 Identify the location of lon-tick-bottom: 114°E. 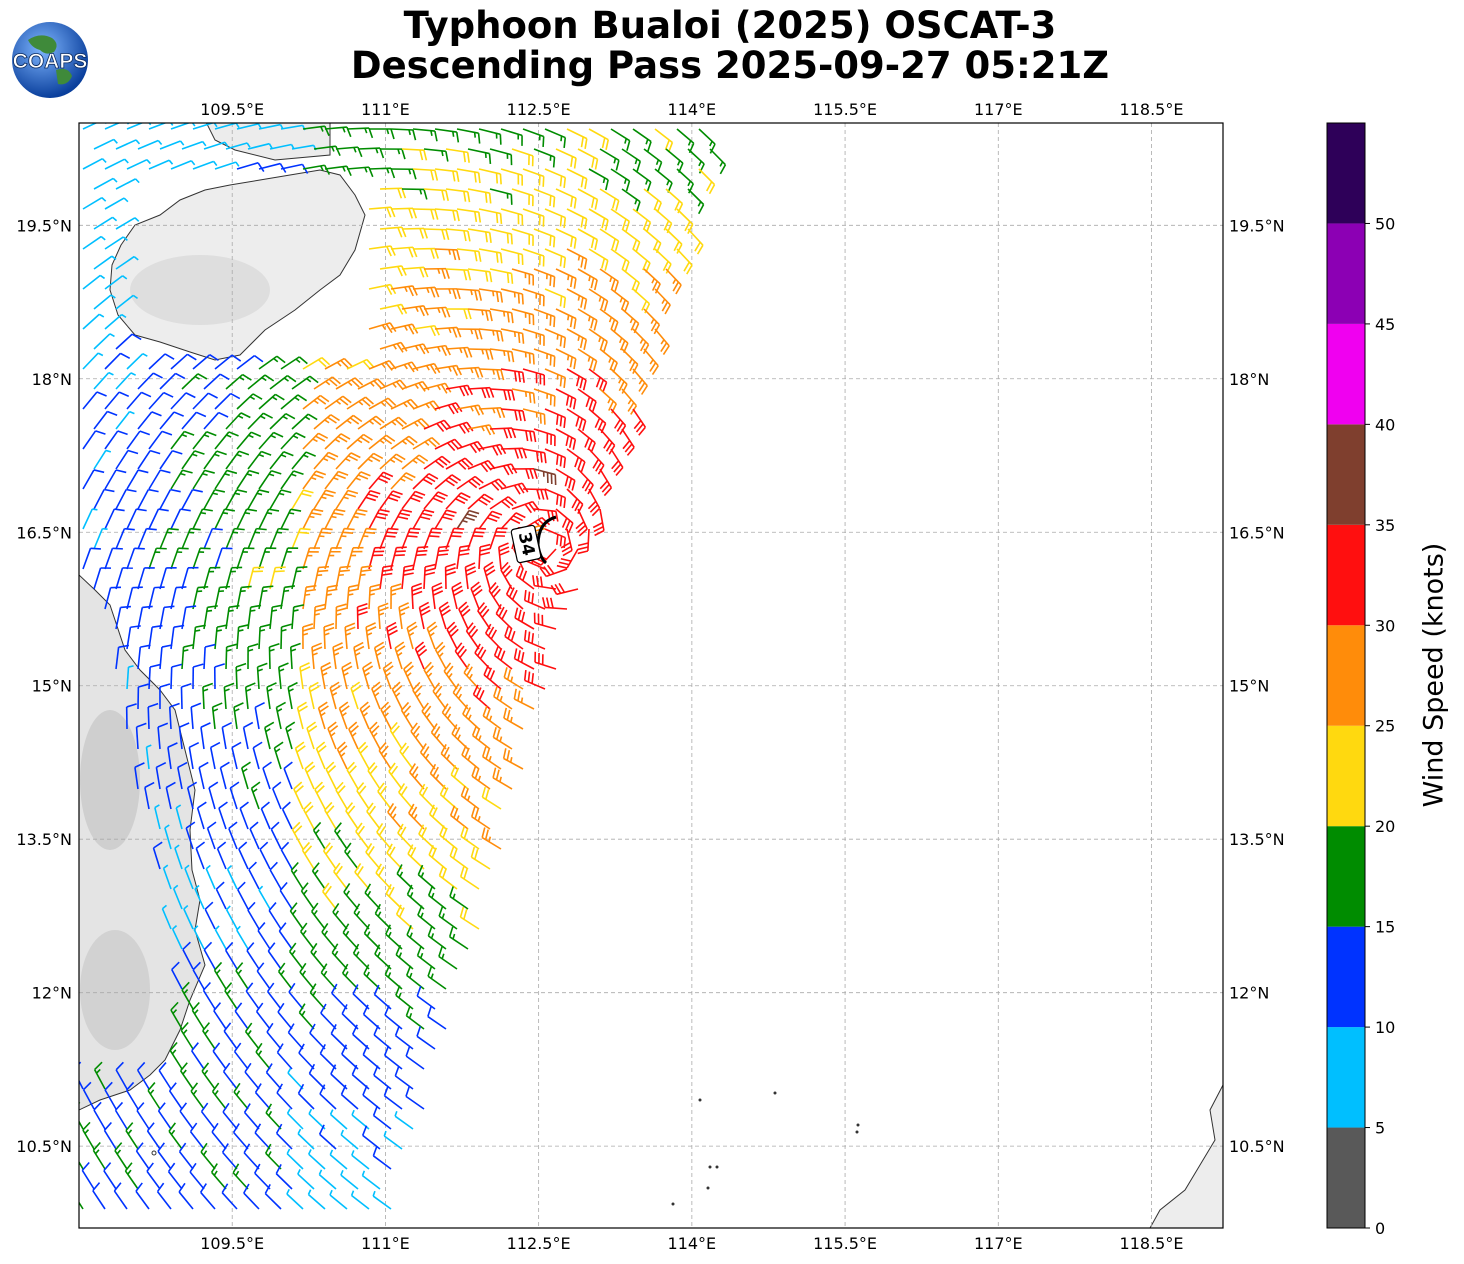
(692, 1243).